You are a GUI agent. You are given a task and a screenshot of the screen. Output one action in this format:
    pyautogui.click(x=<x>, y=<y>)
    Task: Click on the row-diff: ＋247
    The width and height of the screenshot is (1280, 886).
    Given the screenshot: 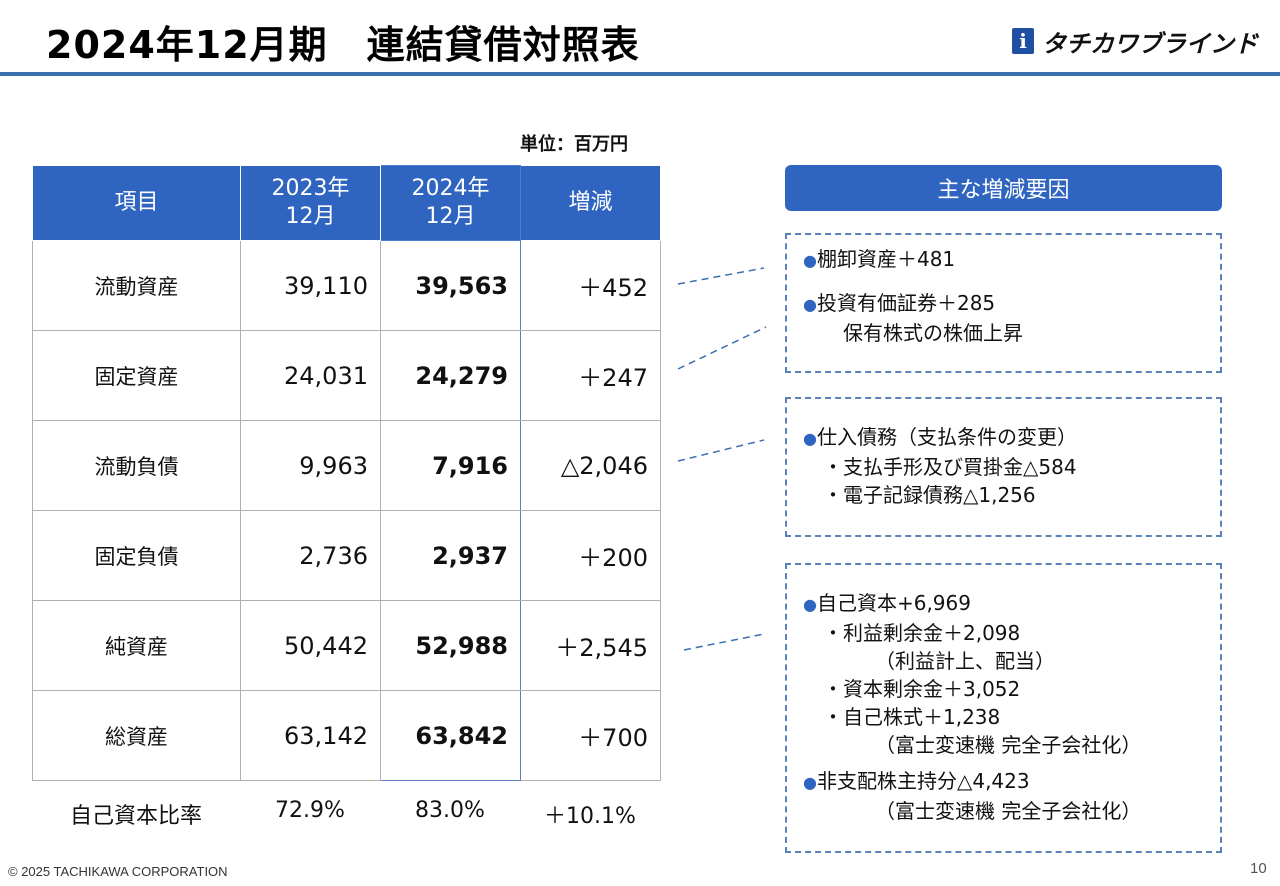 What is the action you would take?
    pyautogui.click(x=591, y=376)
    